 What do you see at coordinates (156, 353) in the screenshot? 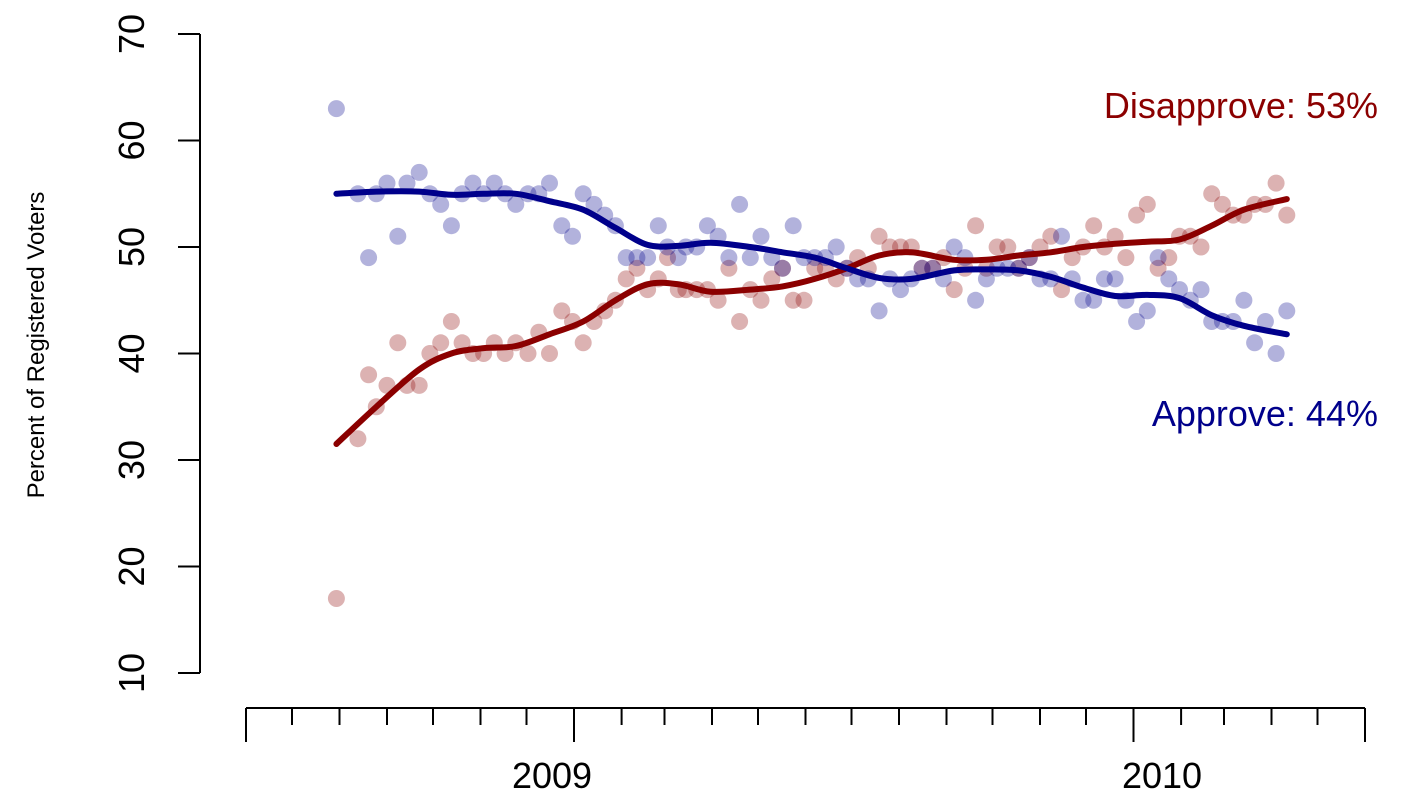
I see `y-axis: 10 20 30 40 50 60 70` at bounding box center [156, 353].